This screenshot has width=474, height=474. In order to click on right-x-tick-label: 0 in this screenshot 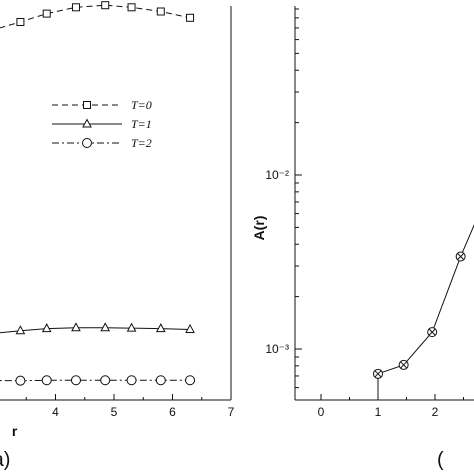, I will do `click(321, 412)`.